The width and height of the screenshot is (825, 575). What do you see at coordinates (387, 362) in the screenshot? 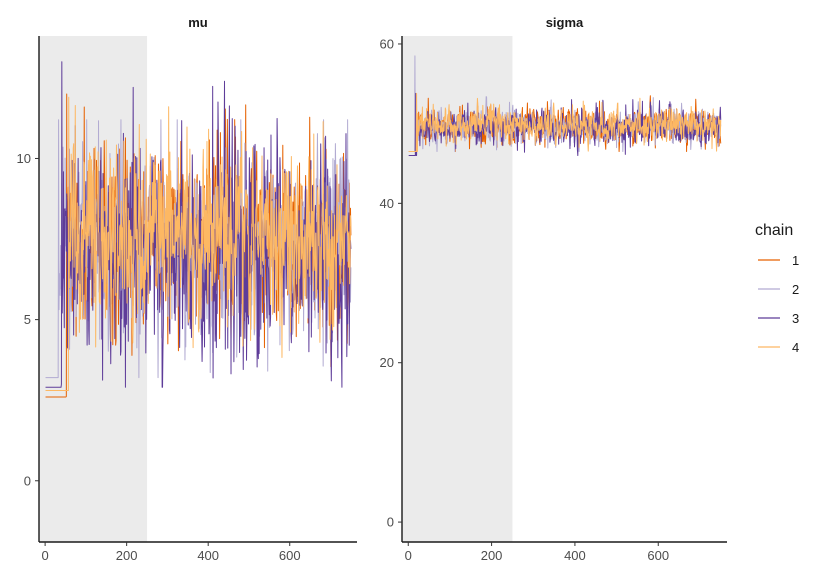
I see `y-tick-label: 20` at bounding box center [387, 362].